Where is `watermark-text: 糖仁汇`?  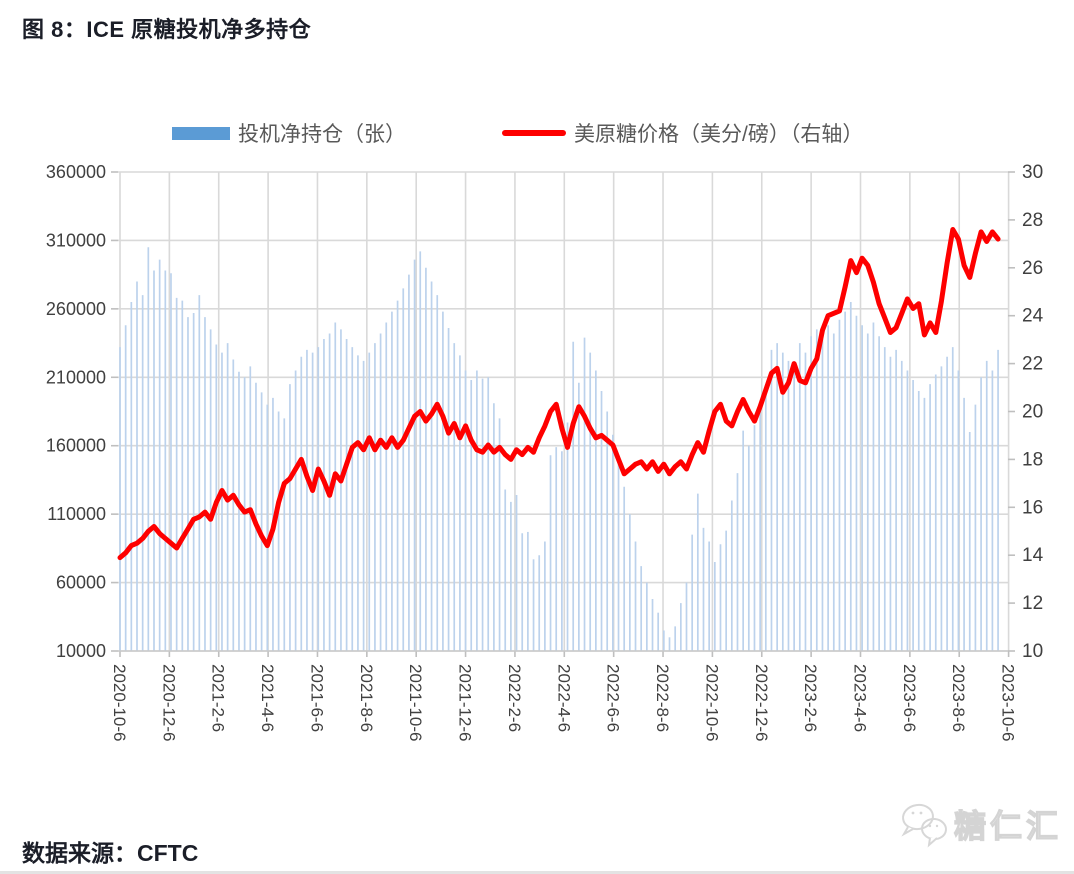 watermark-text: 糖仁汇 is located at coordinates (1008, 825).